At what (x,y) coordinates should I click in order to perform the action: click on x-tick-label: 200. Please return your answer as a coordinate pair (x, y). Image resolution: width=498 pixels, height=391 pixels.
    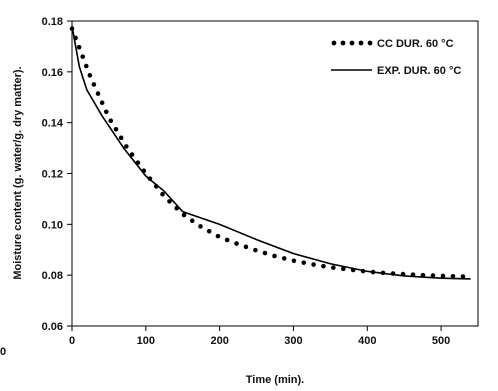
    Looking at the image, I should click on (219, 341).